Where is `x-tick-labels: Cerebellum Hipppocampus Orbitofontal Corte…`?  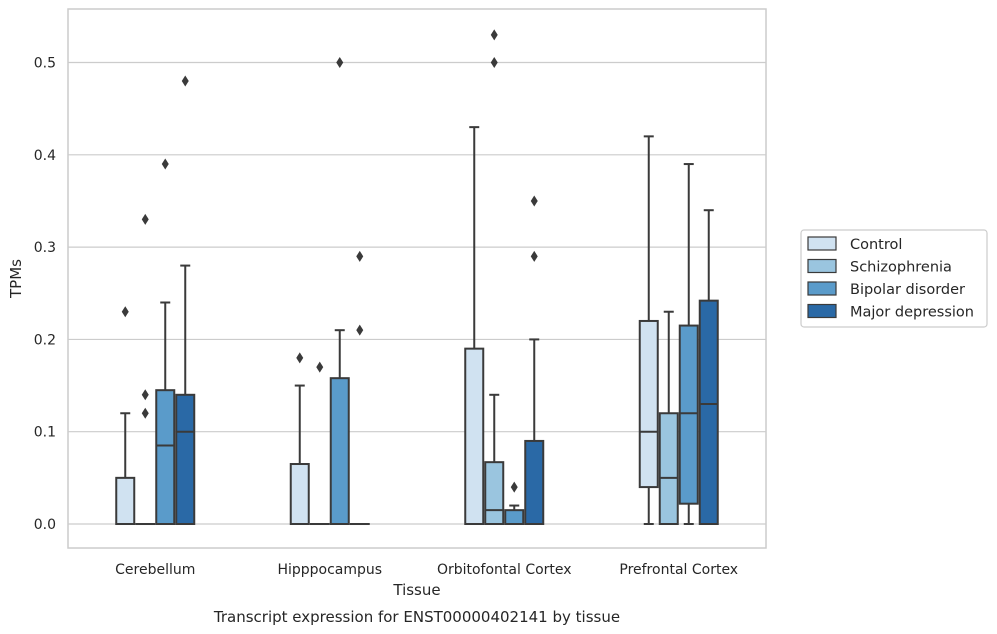
x-tick-labels: Cerebellum Hipppocampus Orbitofontal Corte… is located at coordinates (426, 570).